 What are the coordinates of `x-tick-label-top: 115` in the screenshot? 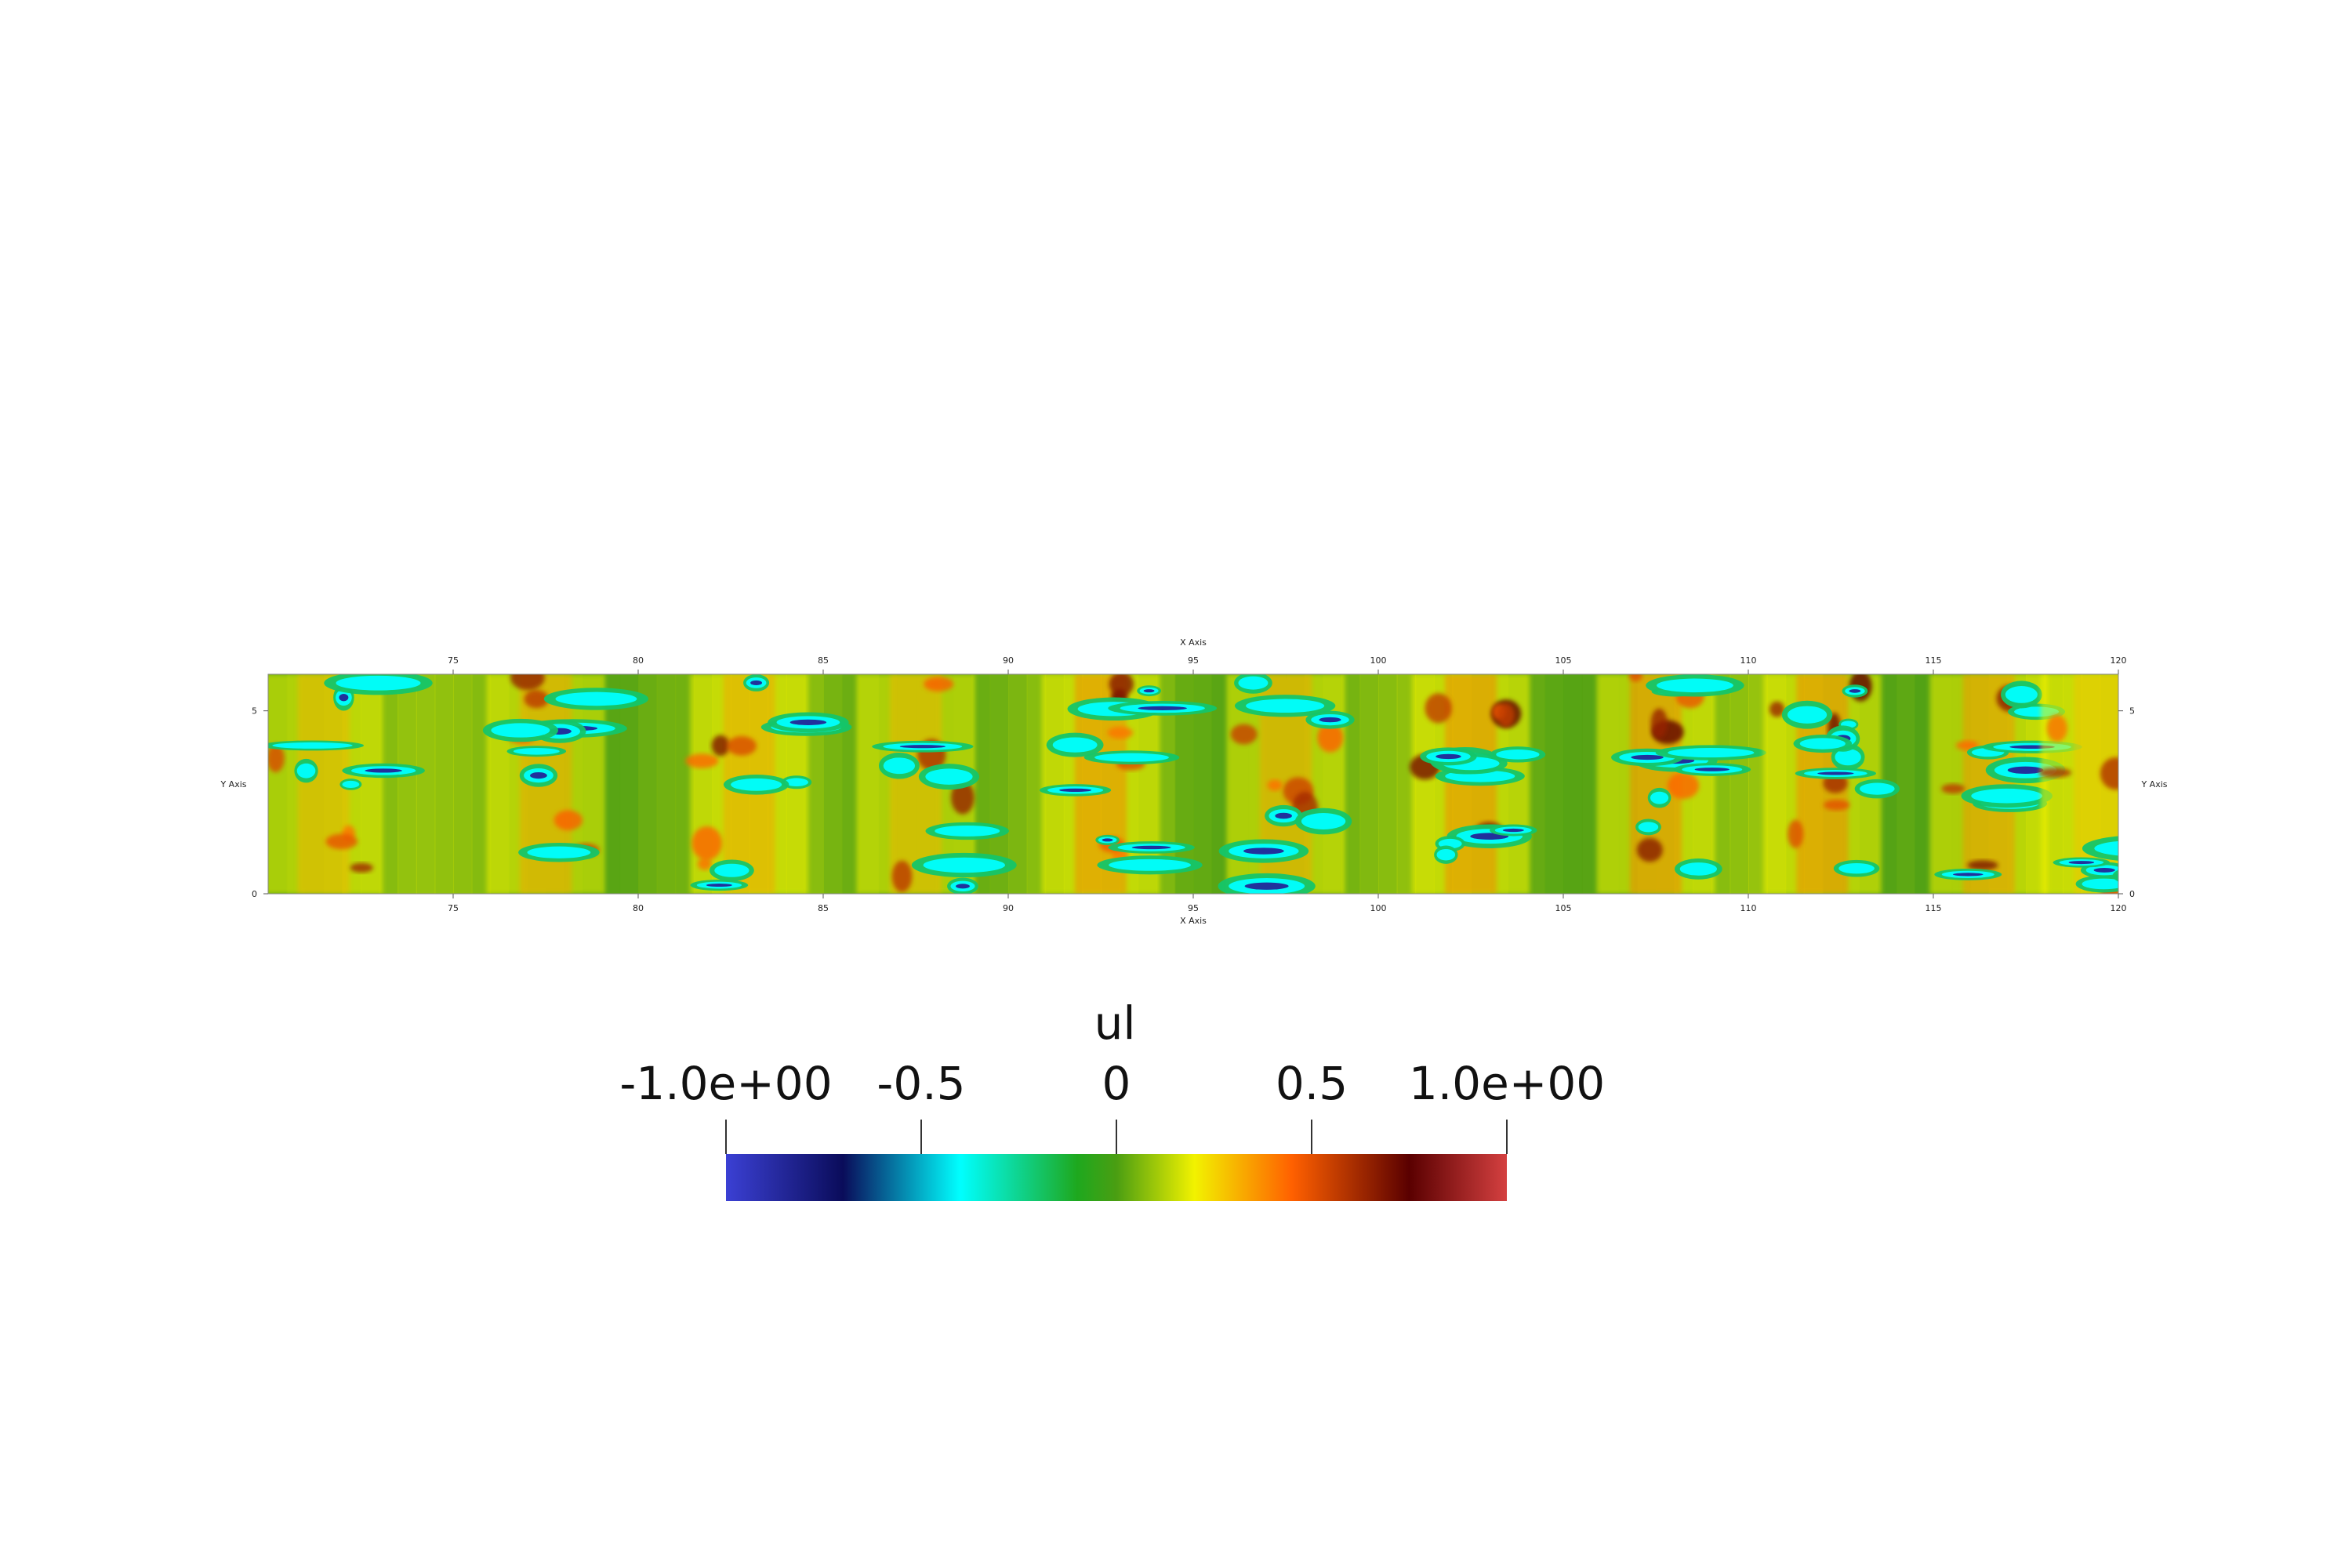 It's located at (1934, 660).